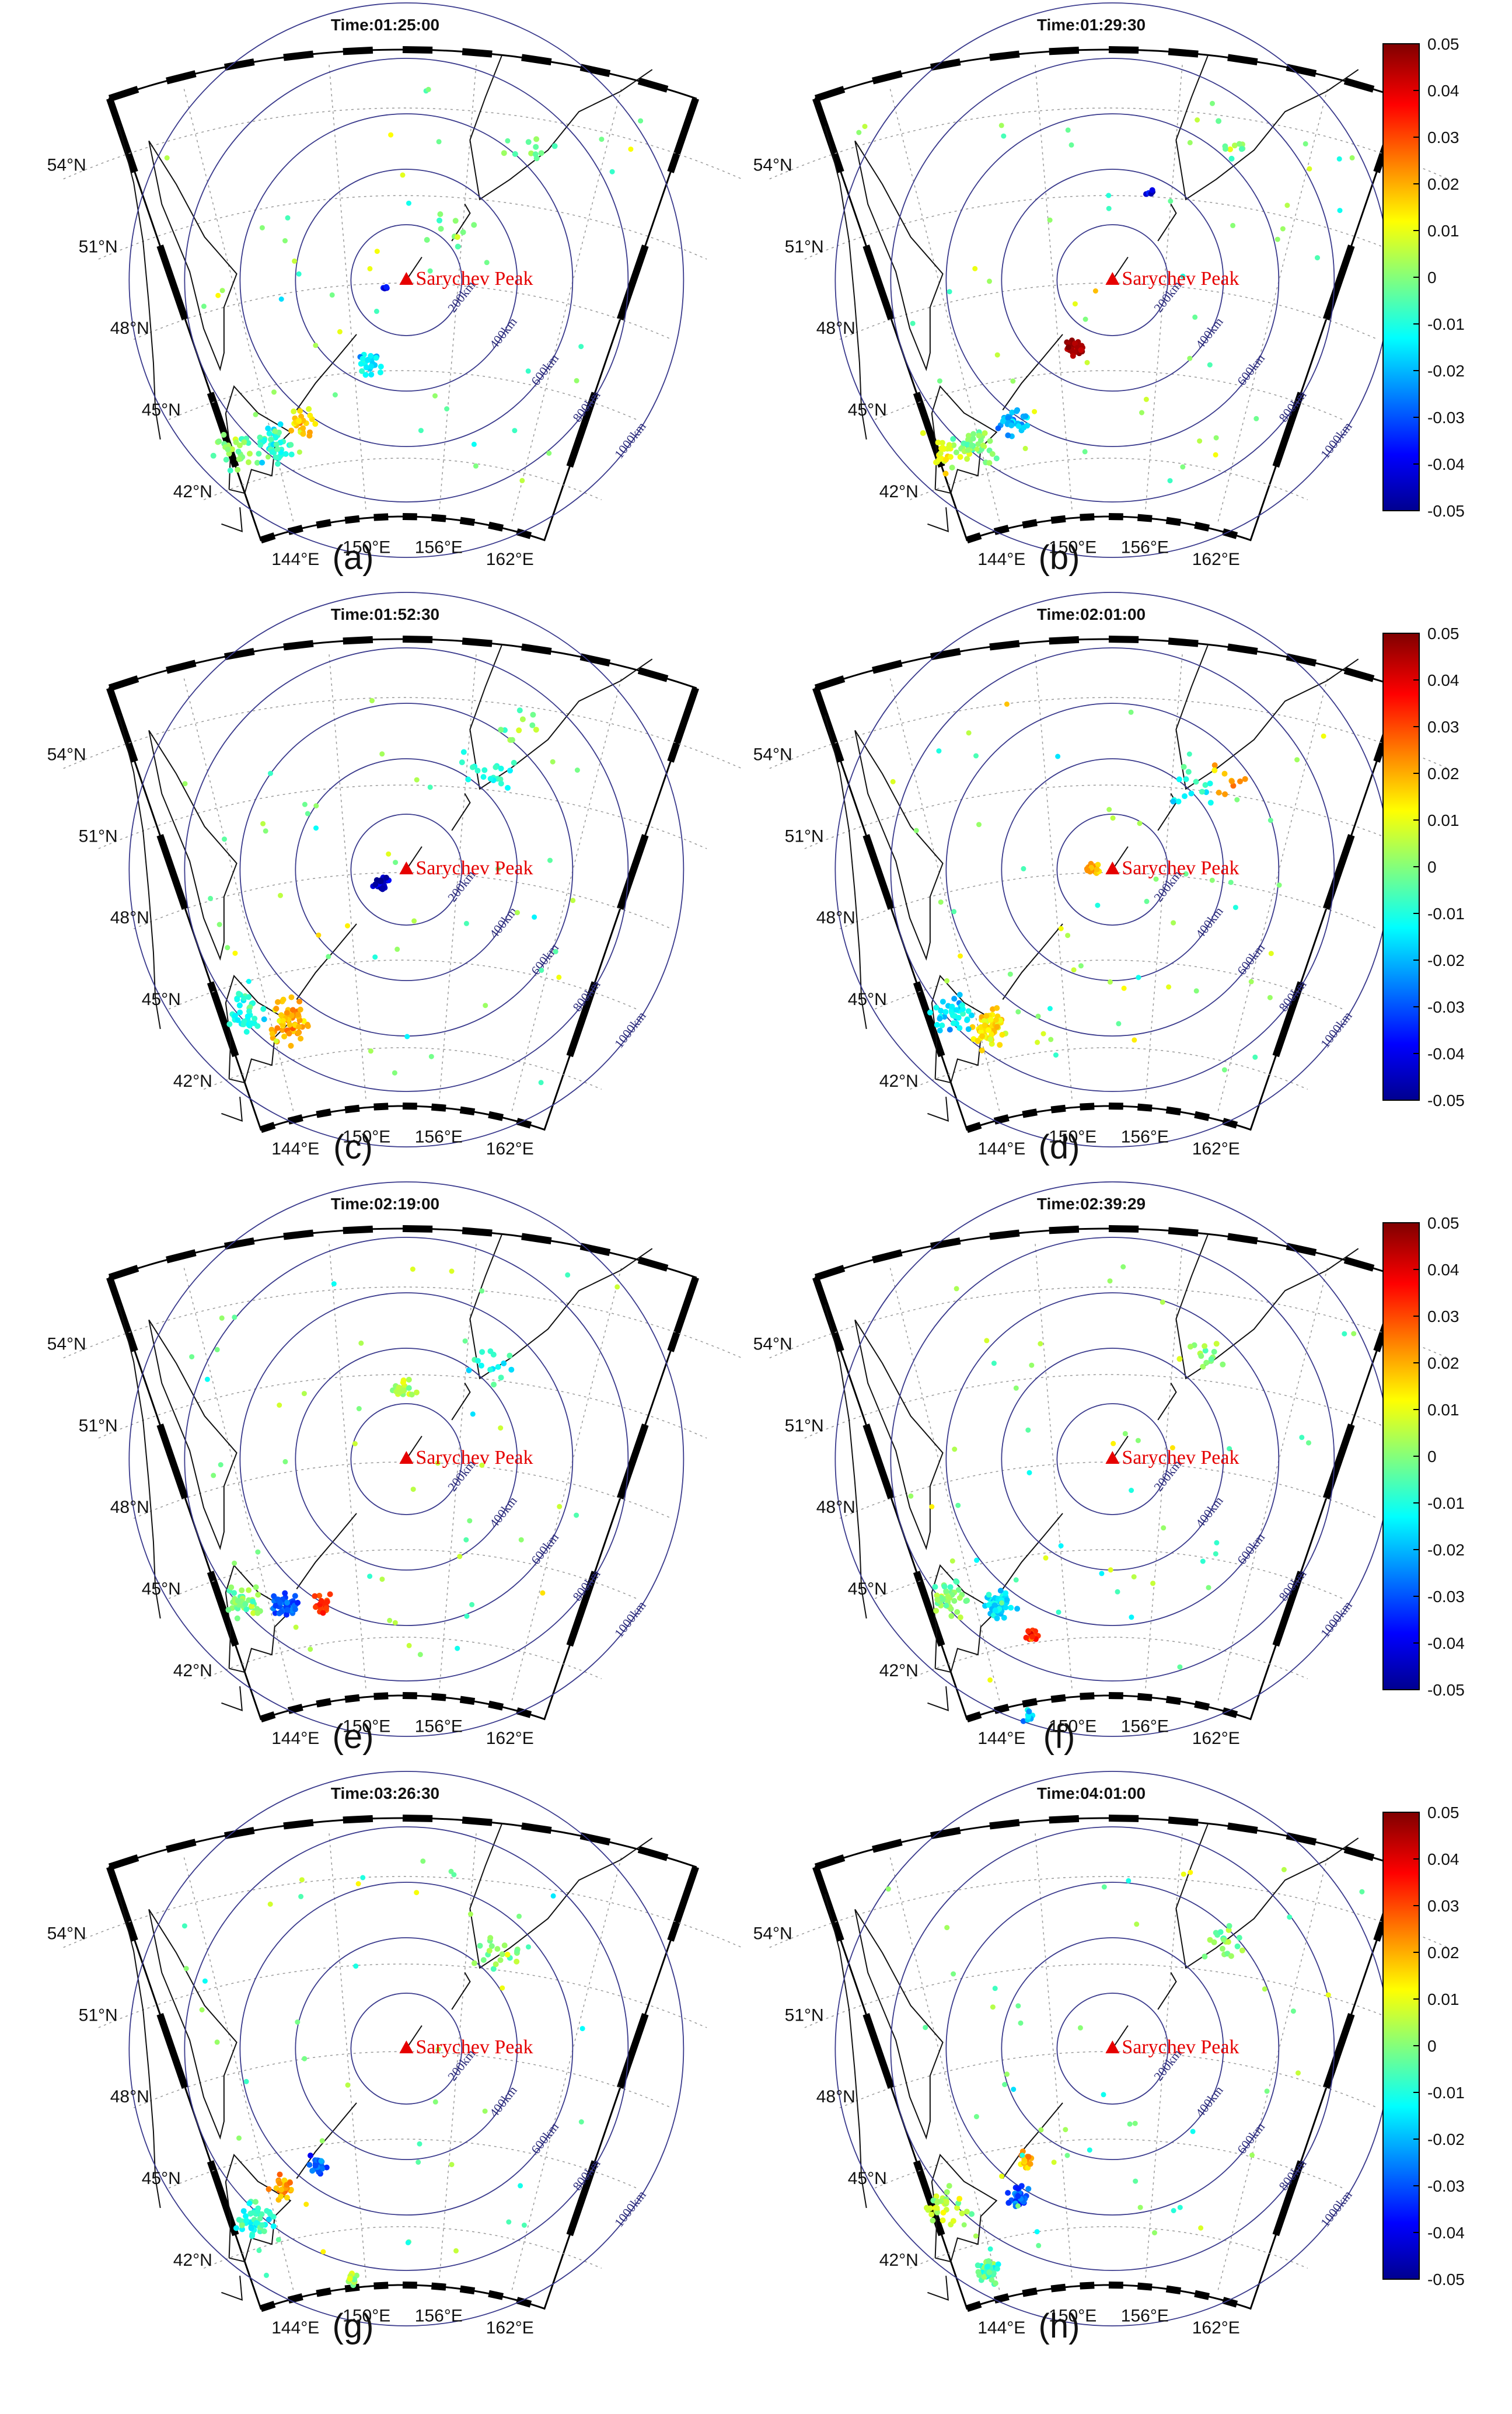 Image resolution: width=1512 pixels, height=2414 pixels. Describe the element at coordinates (630, 2209) in the screenshot. I see `ring-label: 1000km` at that location.